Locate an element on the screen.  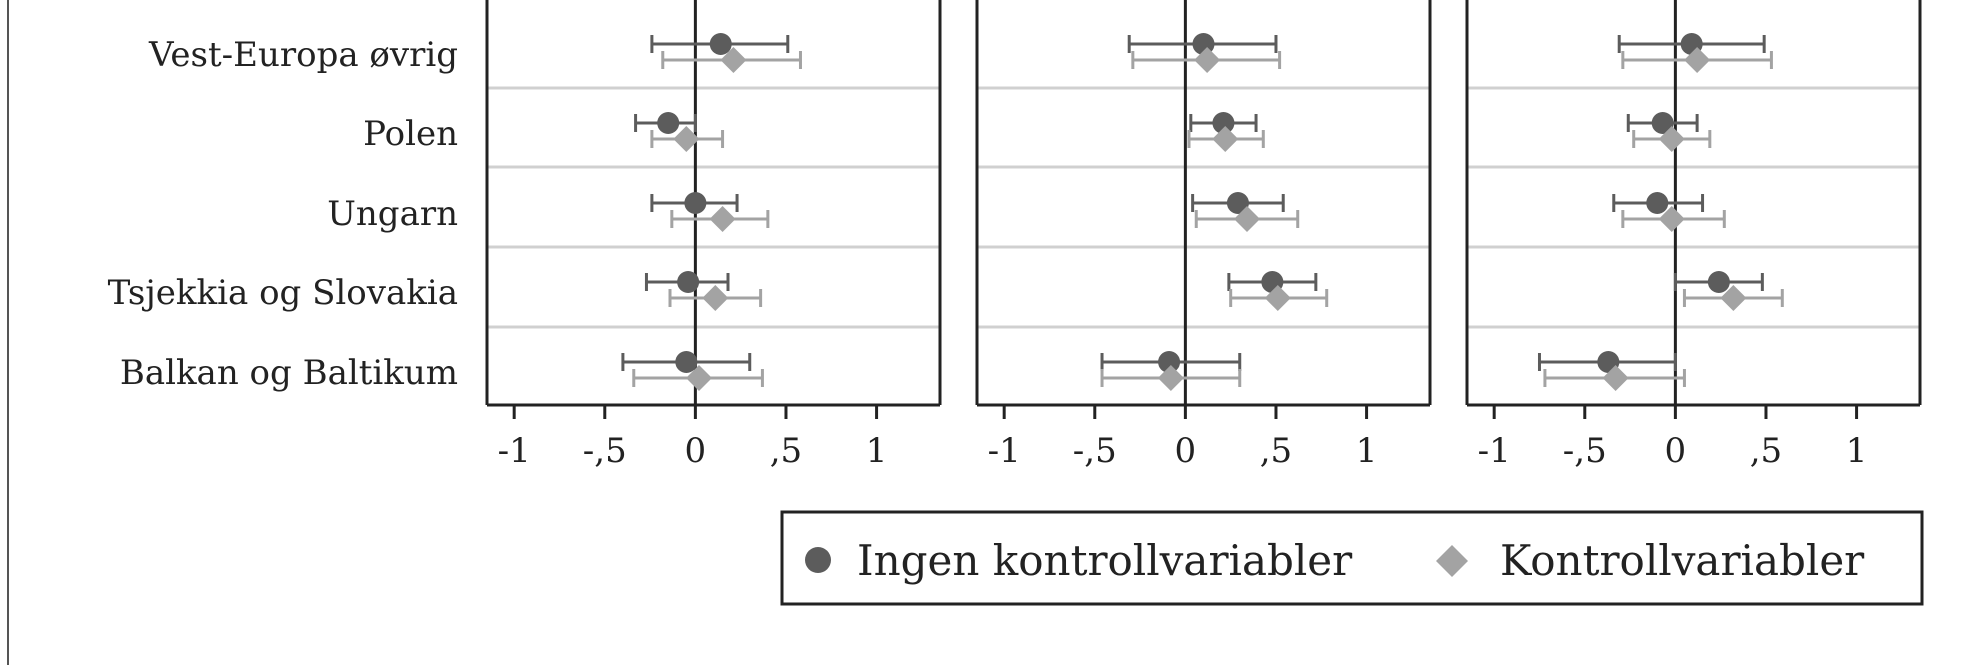
category-label: Vest-Europa øvrig is located at coordinates (303, 55).